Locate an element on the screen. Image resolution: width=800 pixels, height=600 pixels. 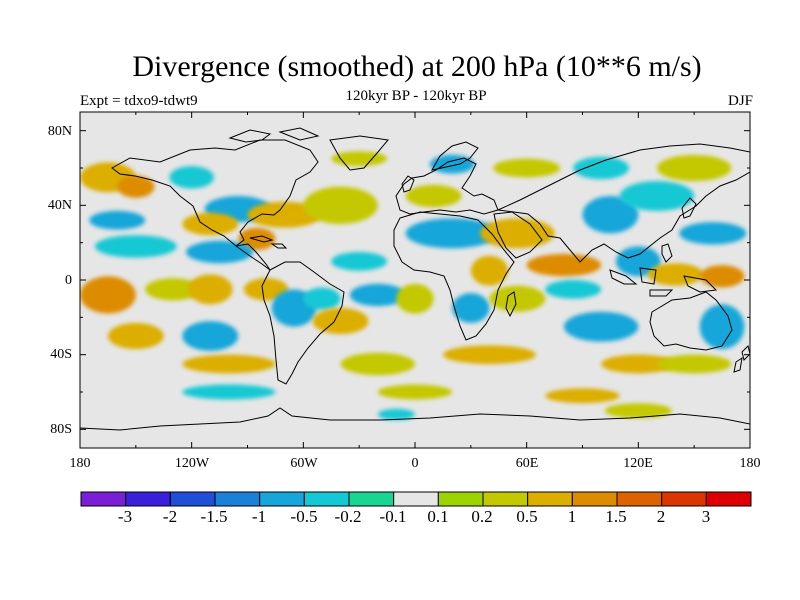
colorbar is located at coordinates (416, 499).